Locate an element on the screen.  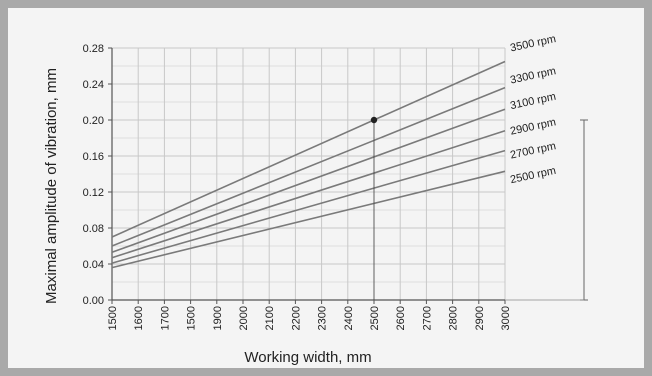
x-tick-label: 1700 is located at coordinates (165, 318).